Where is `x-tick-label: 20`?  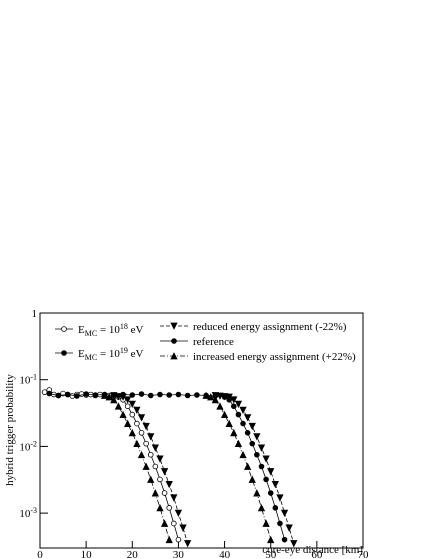 x-tick-label: 20 is located at coordinates (133, 554).